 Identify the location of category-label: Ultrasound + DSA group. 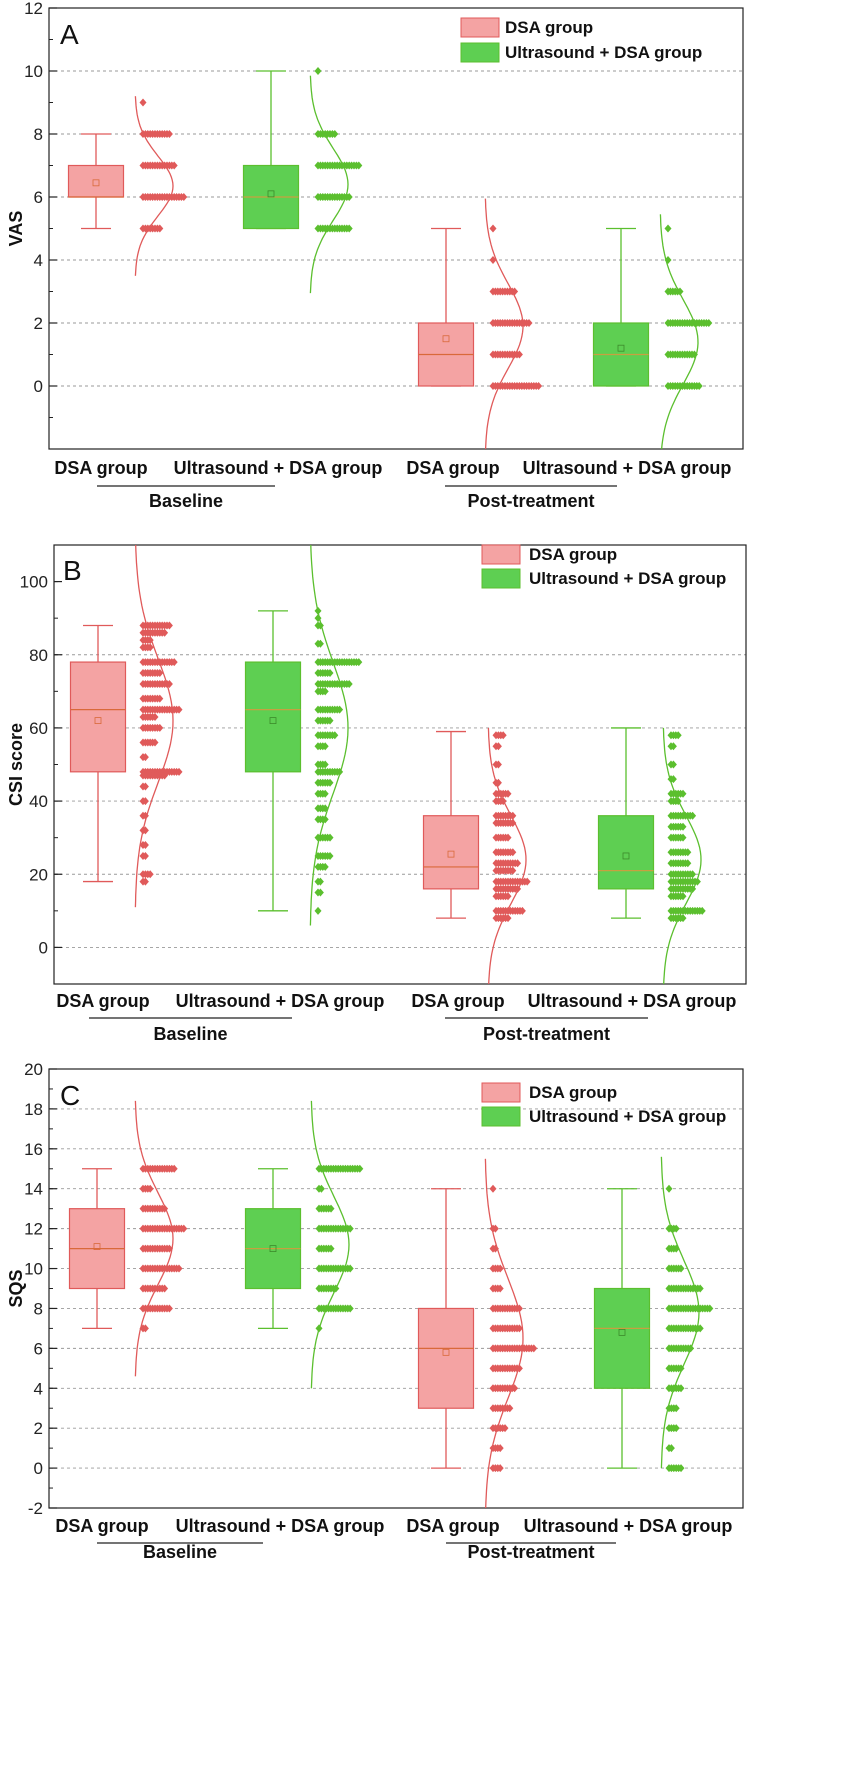
(280, 1526).